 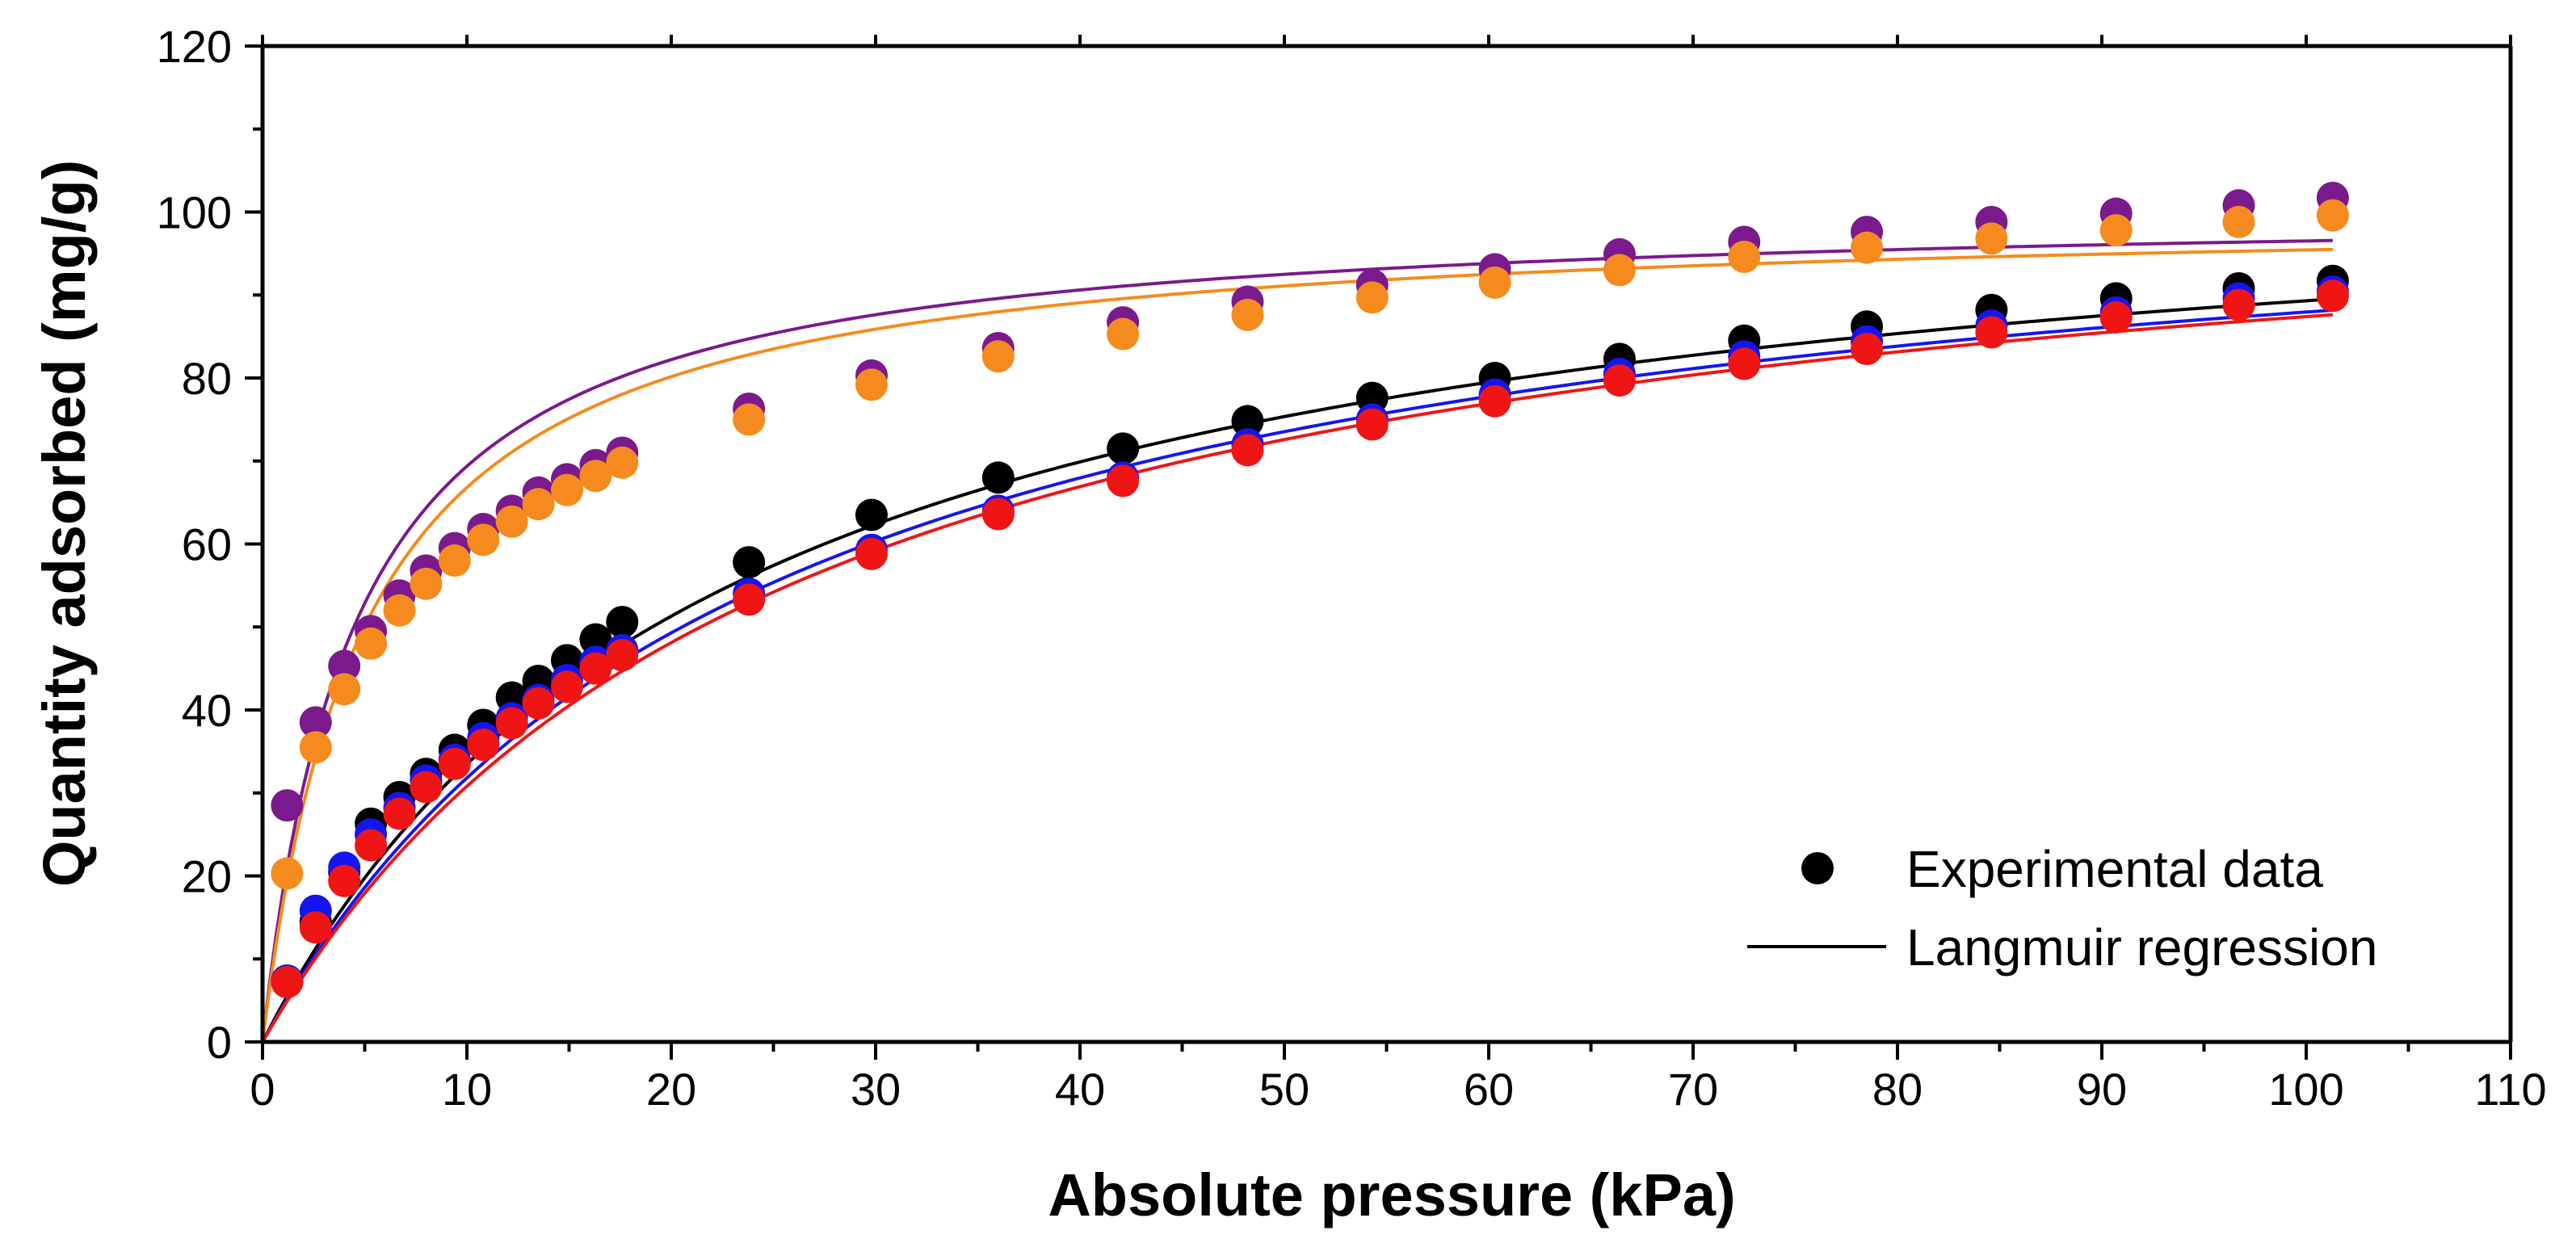 What do you see at coordinates (207, 379) in the screenshot?
I see `y-tick-label: 80` at bounding box center [207, 379].